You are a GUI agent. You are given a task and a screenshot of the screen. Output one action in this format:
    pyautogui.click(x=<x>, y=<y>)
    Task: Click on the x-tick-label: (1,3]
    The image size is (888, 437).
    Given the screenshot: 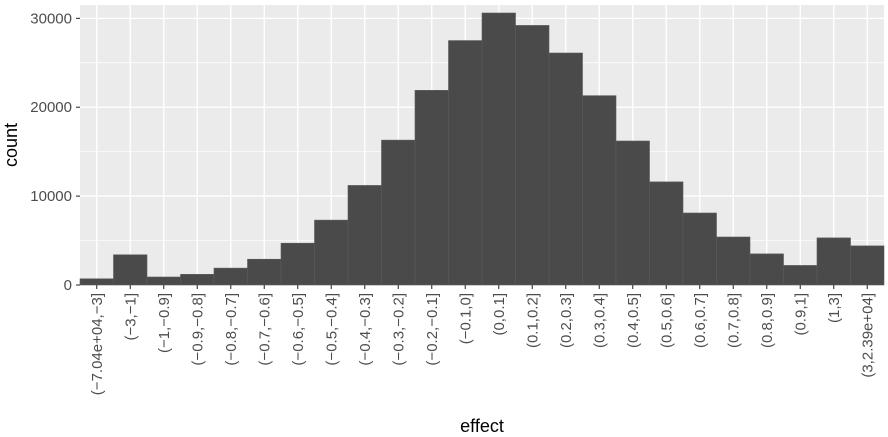 What is the action you would take?
    pyautogui.click(x=834, y=308)
    